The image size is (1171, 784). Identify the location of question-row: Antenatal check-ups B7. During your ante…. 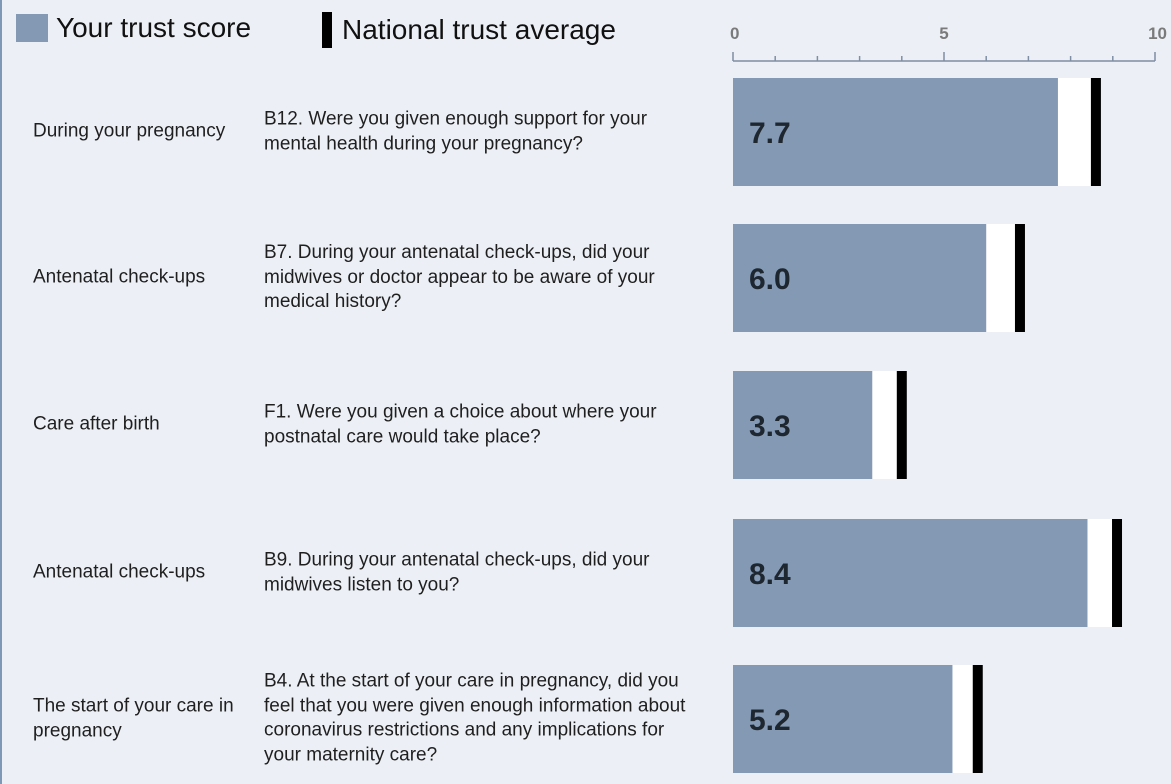
(365, 278).